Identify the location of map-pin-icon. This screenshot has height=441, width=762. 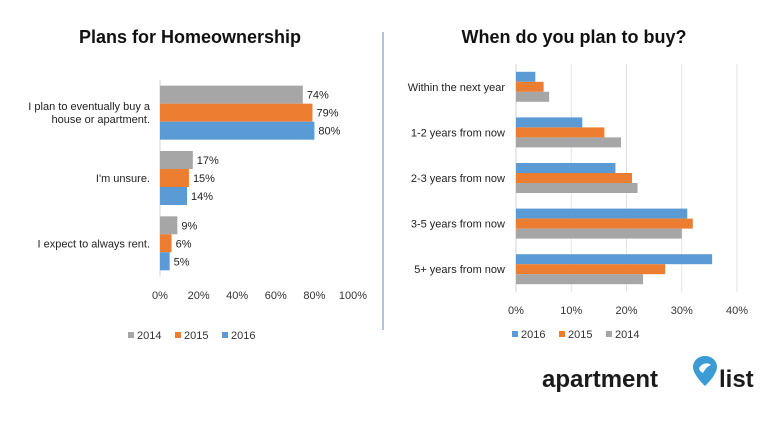
(705, 371).